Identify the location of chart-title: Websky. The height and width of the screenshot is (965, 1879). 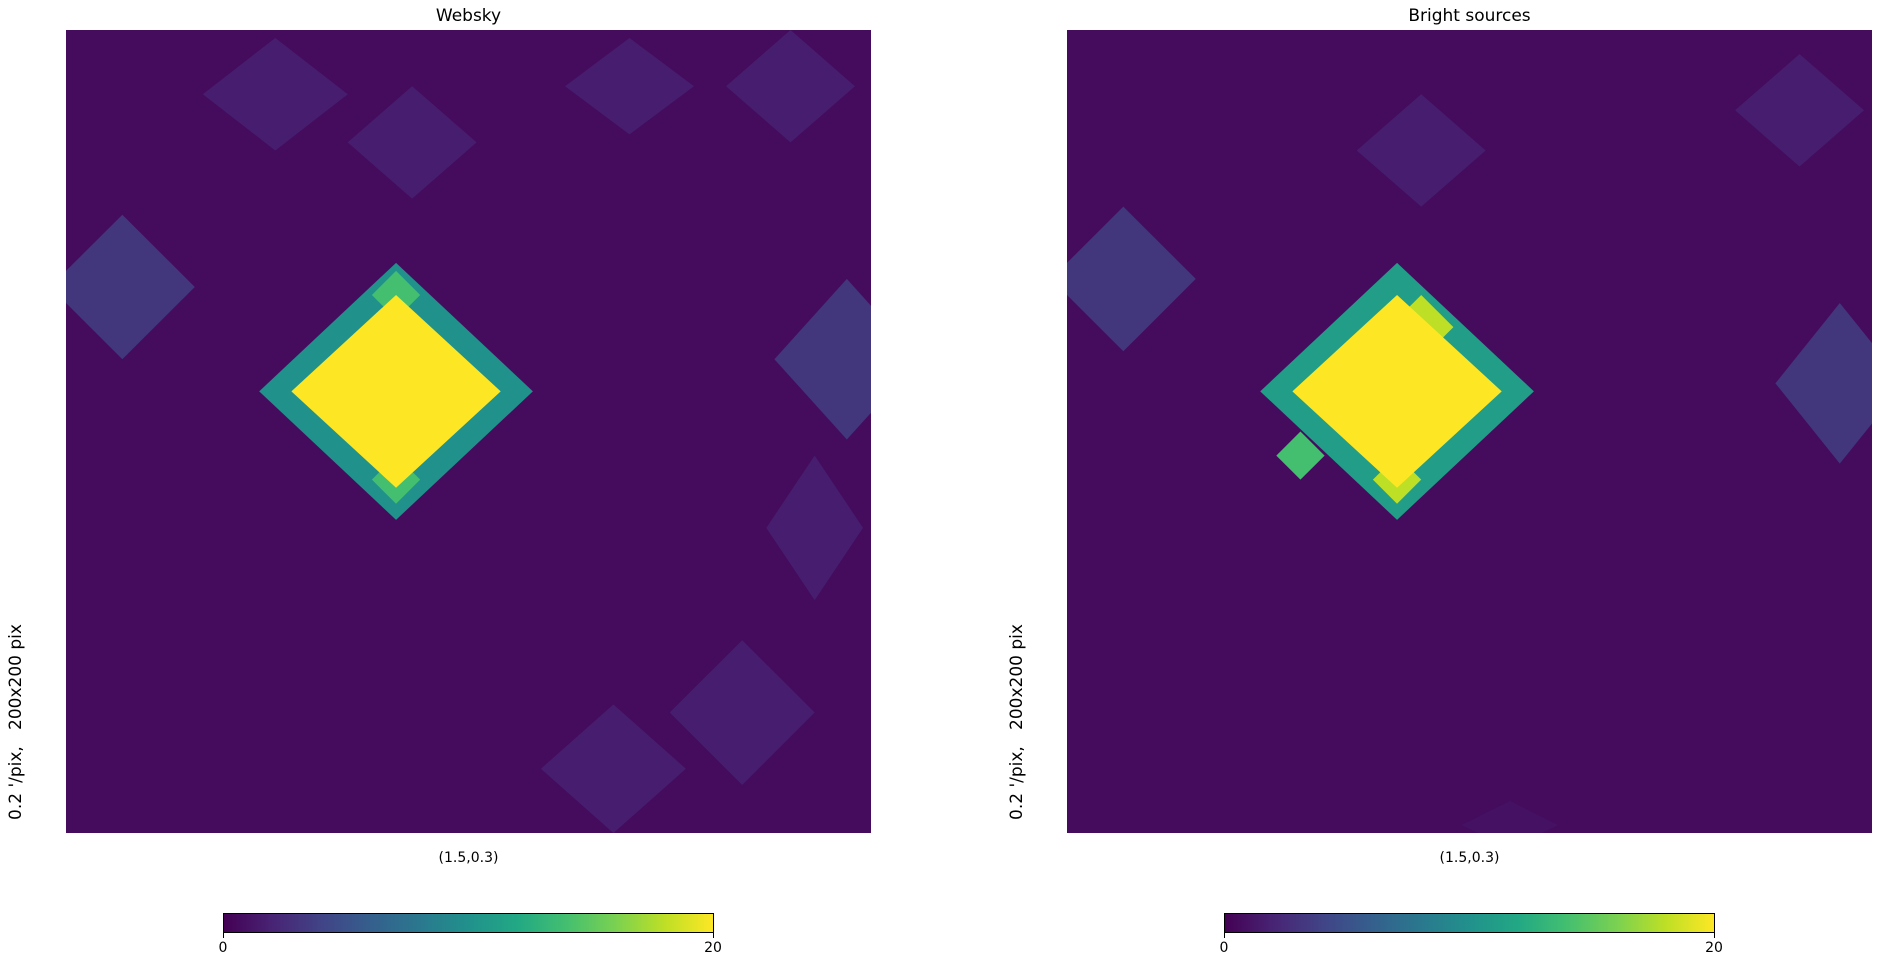
(468, 16).